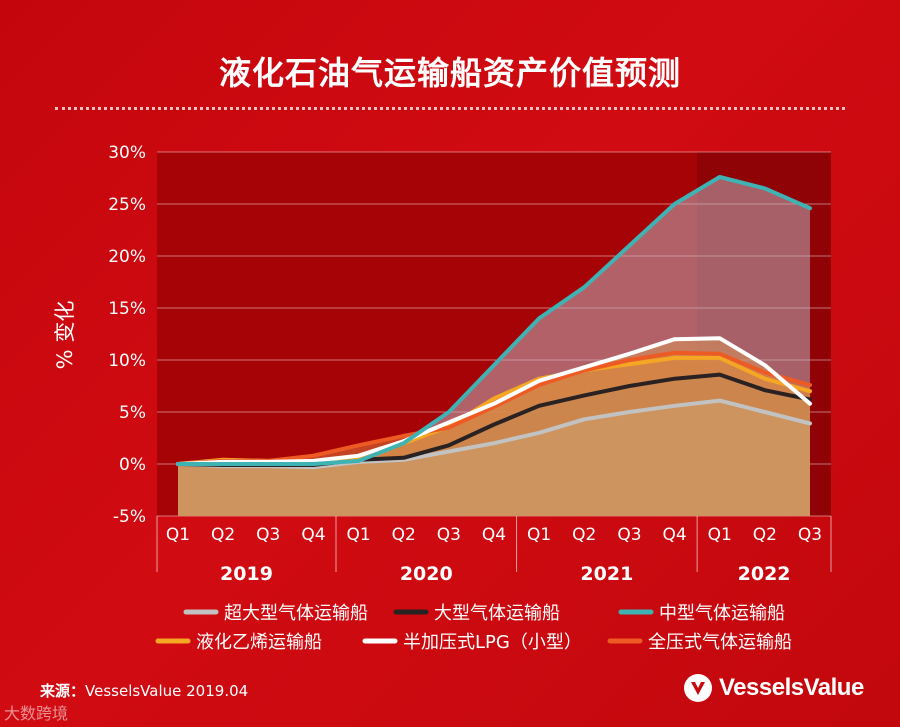 This screenshot has height=727, width=900. Describe the element at coordinates (426, 574) in the screenshot. I see `year-label: 2020` at that location.